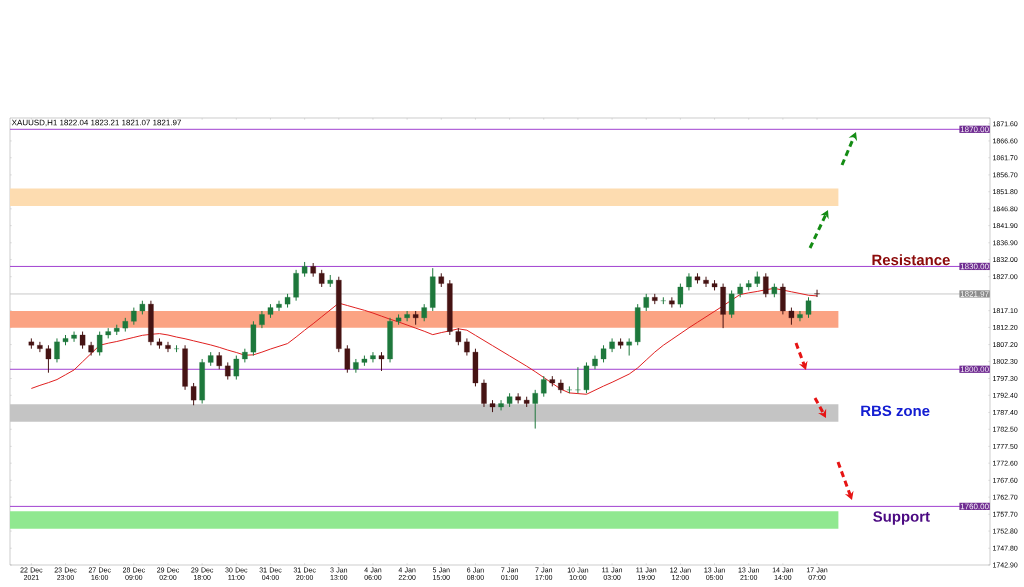 This screenshot has width=1024, height=587. I want to click on text: RBS zone, so click(895, 411).